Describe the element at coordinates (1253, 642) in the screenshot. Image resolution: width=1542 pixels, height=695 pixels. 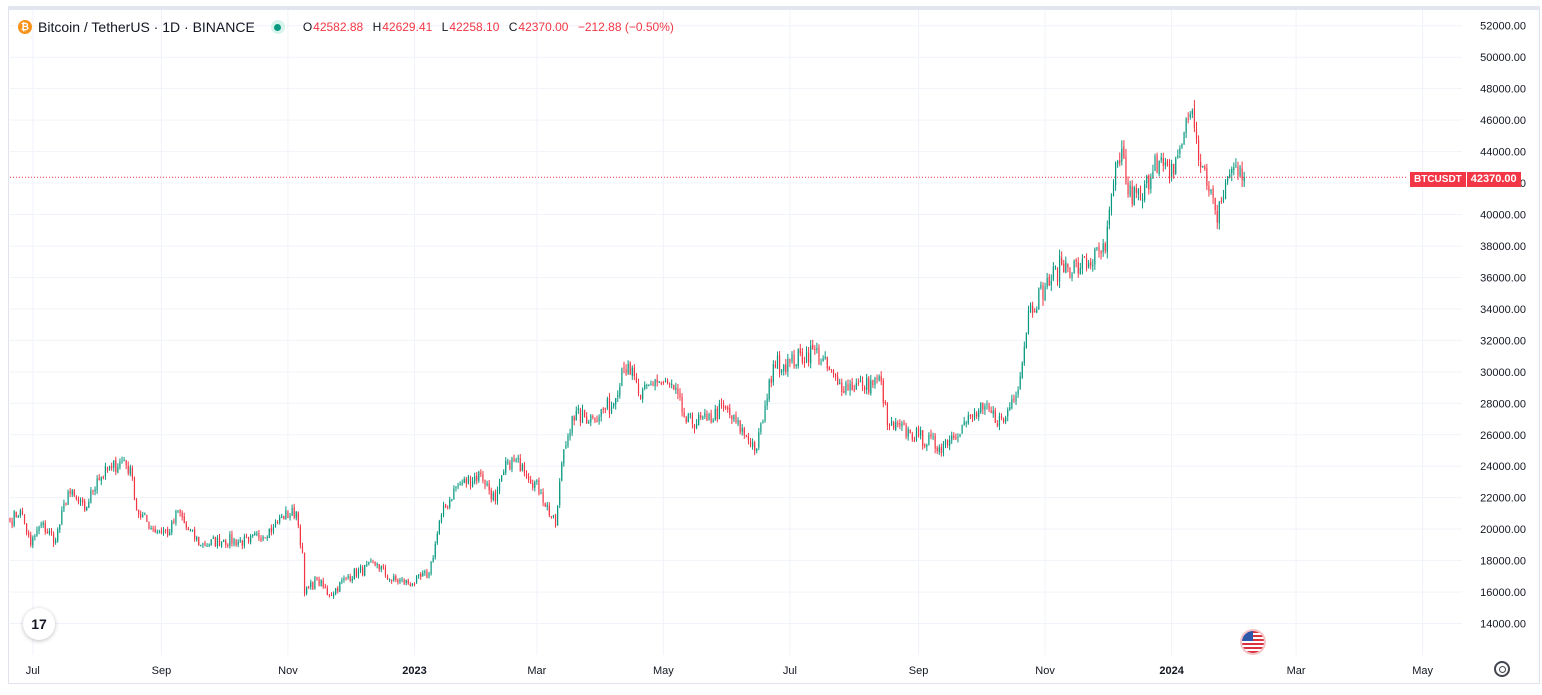
I see `us-flag-icon` at that location.